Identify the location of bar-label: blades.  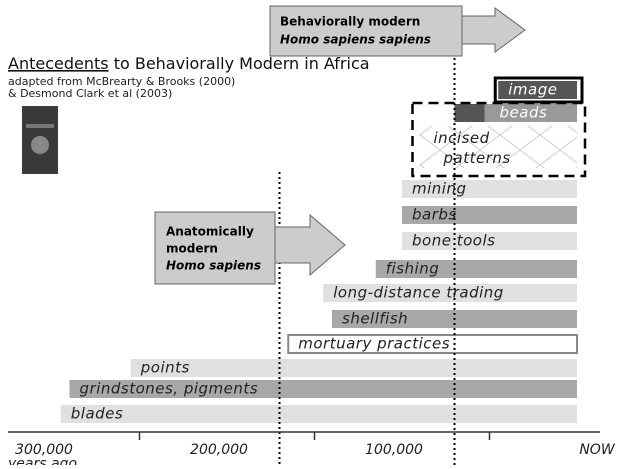
(97, 414).